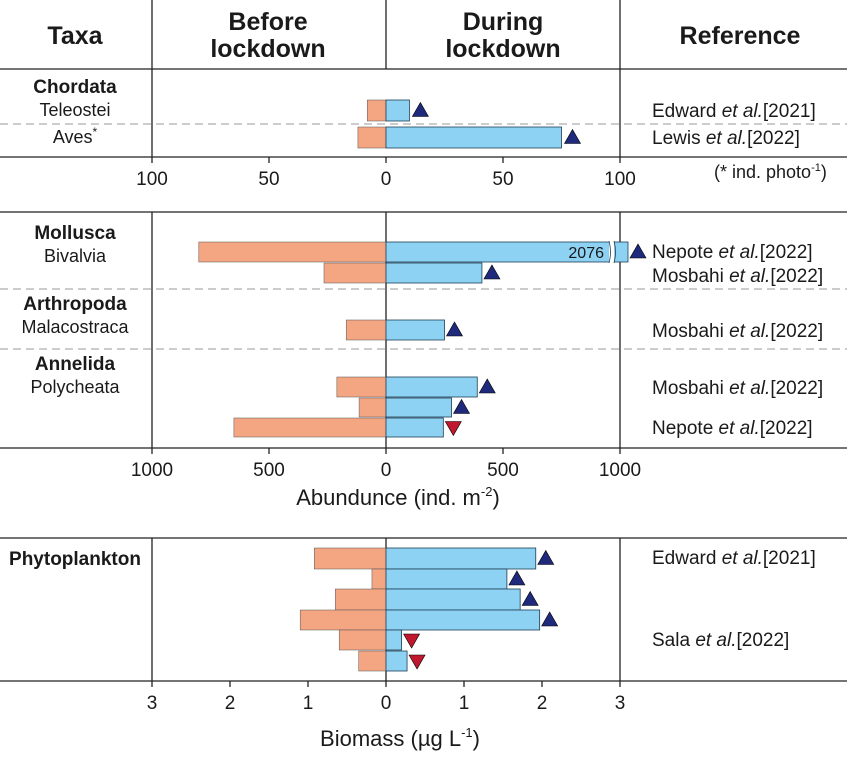  What do you see at coordinates (762, 172) in the screenshot?
I see `photo-unit-text: (* ind. photo` at bounding box center [762, 172].